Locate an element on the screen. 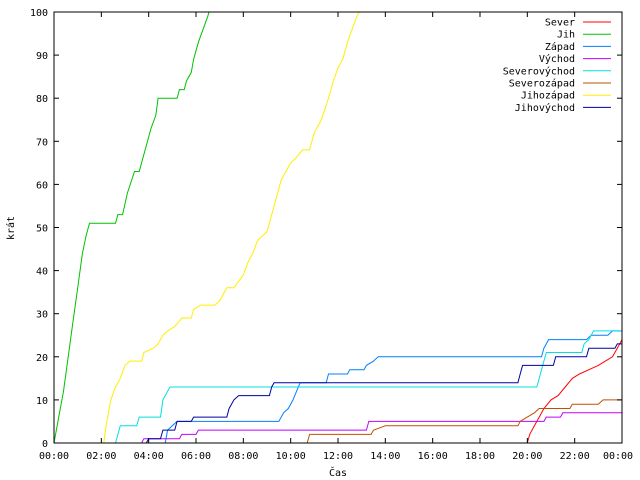  legend-label-vychod: Východ is located at coordinates (557, 59).